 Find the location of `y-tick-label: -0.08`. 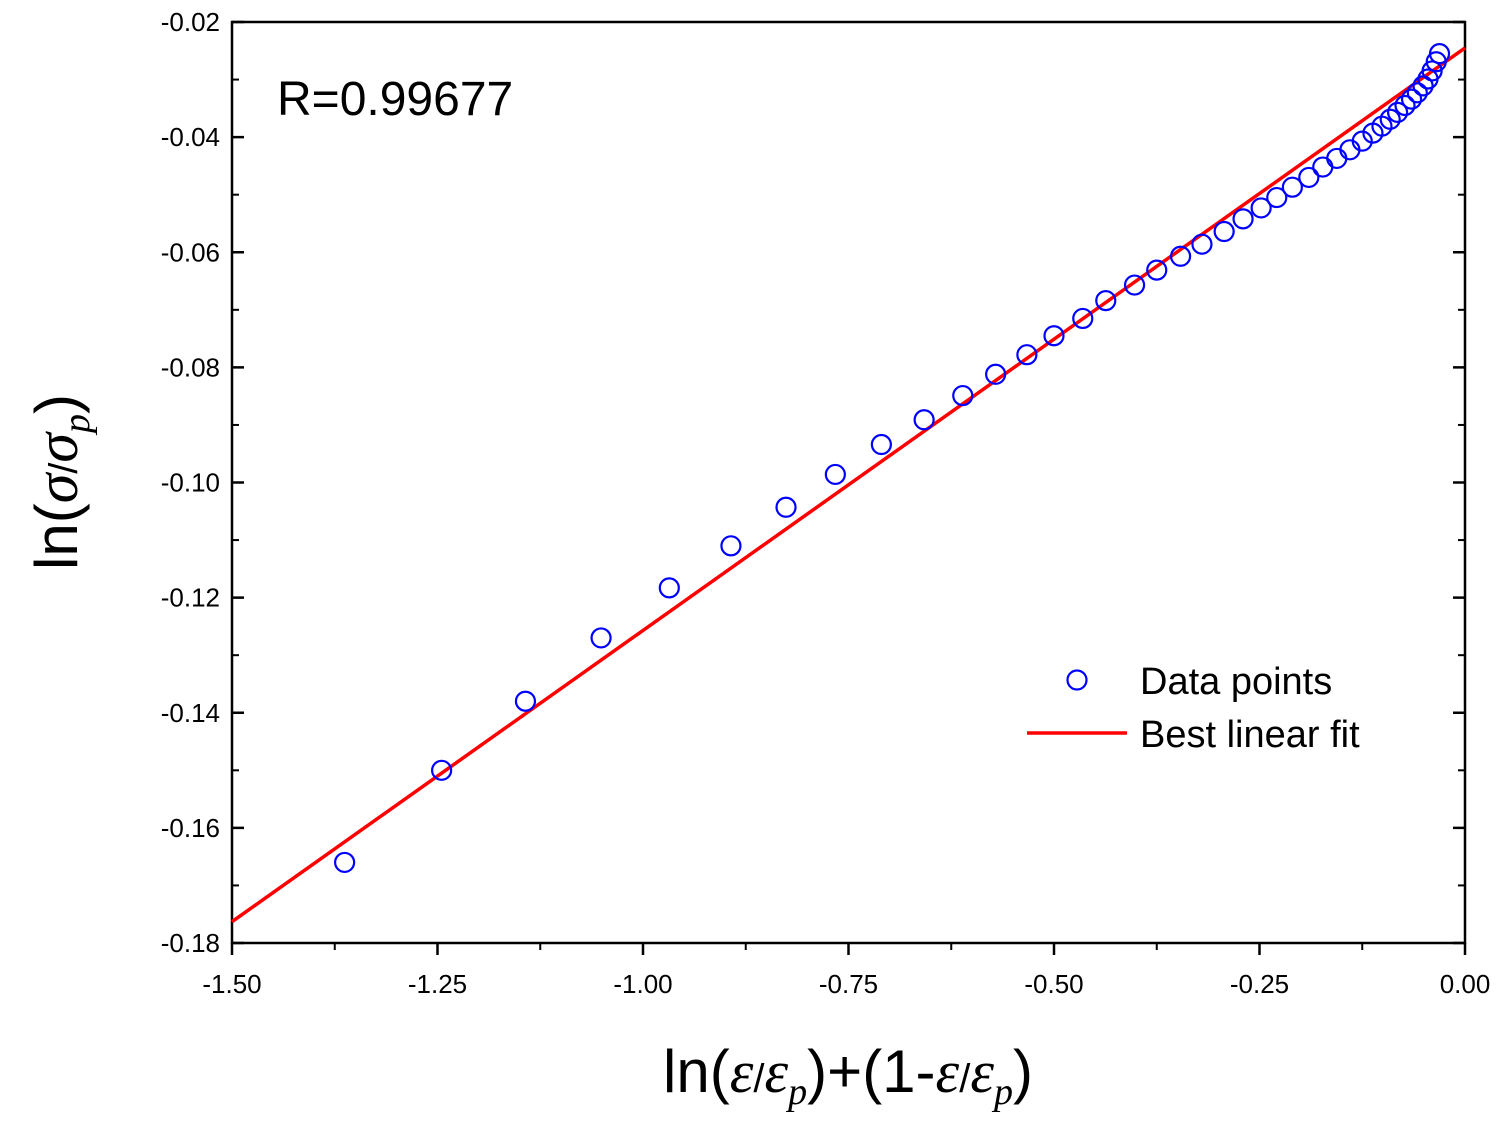

y-tick-label: -0.08 is located at coordinates (190, 367).